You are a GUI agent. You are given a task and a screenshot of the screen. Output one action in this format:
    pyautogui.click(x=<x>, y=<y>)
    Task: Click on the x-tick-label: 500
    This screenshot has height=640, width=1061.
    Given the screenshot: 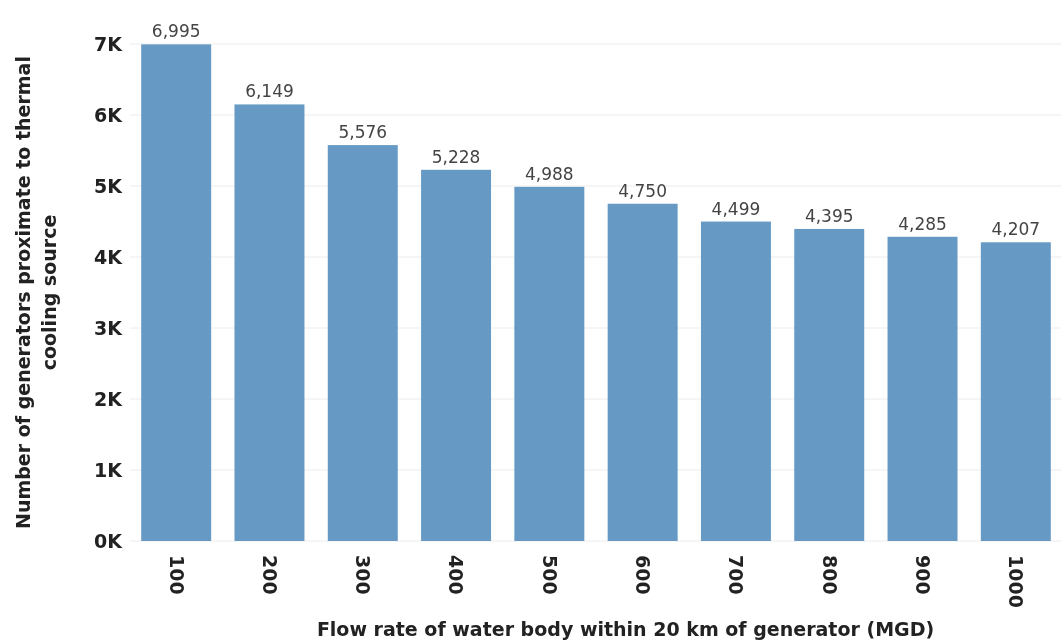 What is the action you would take?
    pyautogui.click(x=549, y=575)
    